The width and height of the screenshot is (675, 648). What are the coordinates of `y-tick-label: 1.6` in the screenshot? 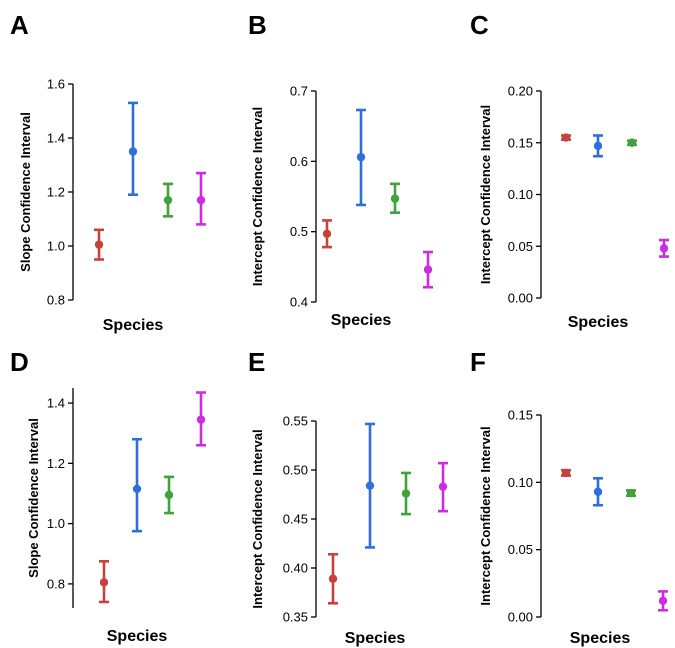 It's located at (56, 84).